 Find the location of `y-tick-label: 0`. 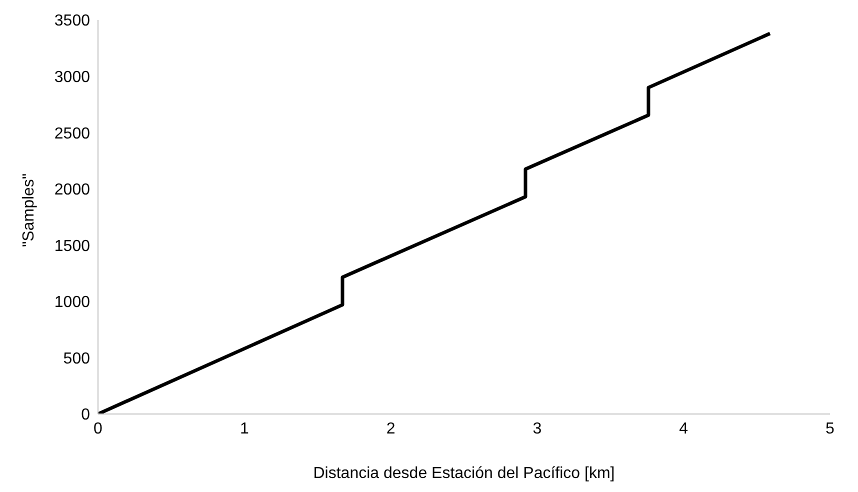

y-tick-label: 0 is located at coordinates (85, 415).